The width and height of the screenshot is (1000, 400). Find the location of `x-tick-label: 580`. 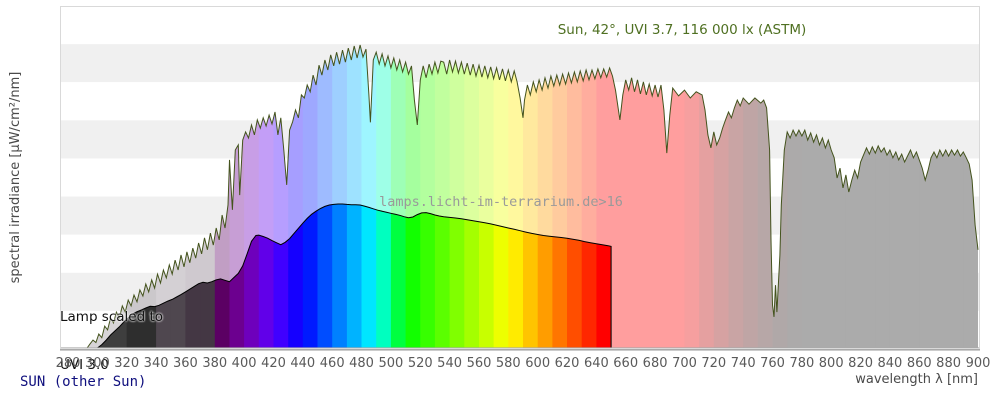

x-tick-label: 580 is located at coordinates (508, 363).